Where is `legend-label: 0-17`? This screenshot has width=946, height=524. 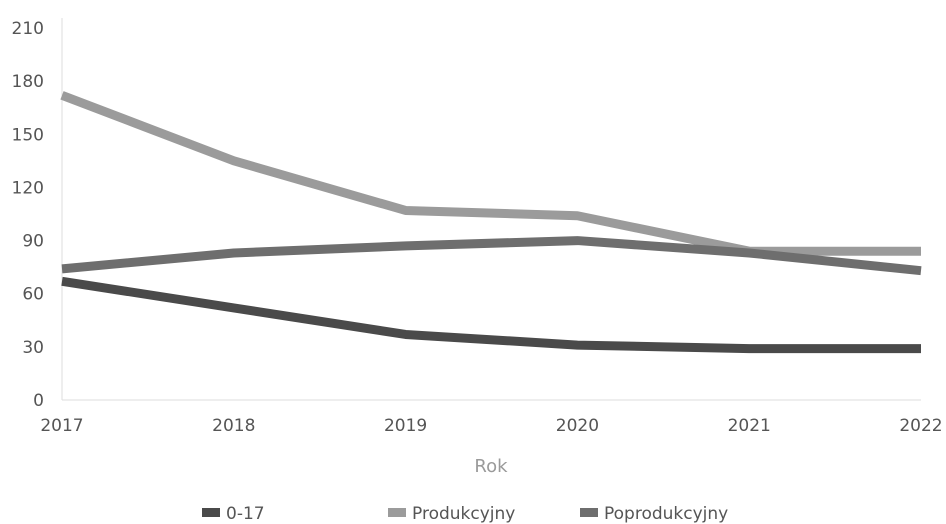
legend-label: 0-17 is located at coordinates (245, 514).